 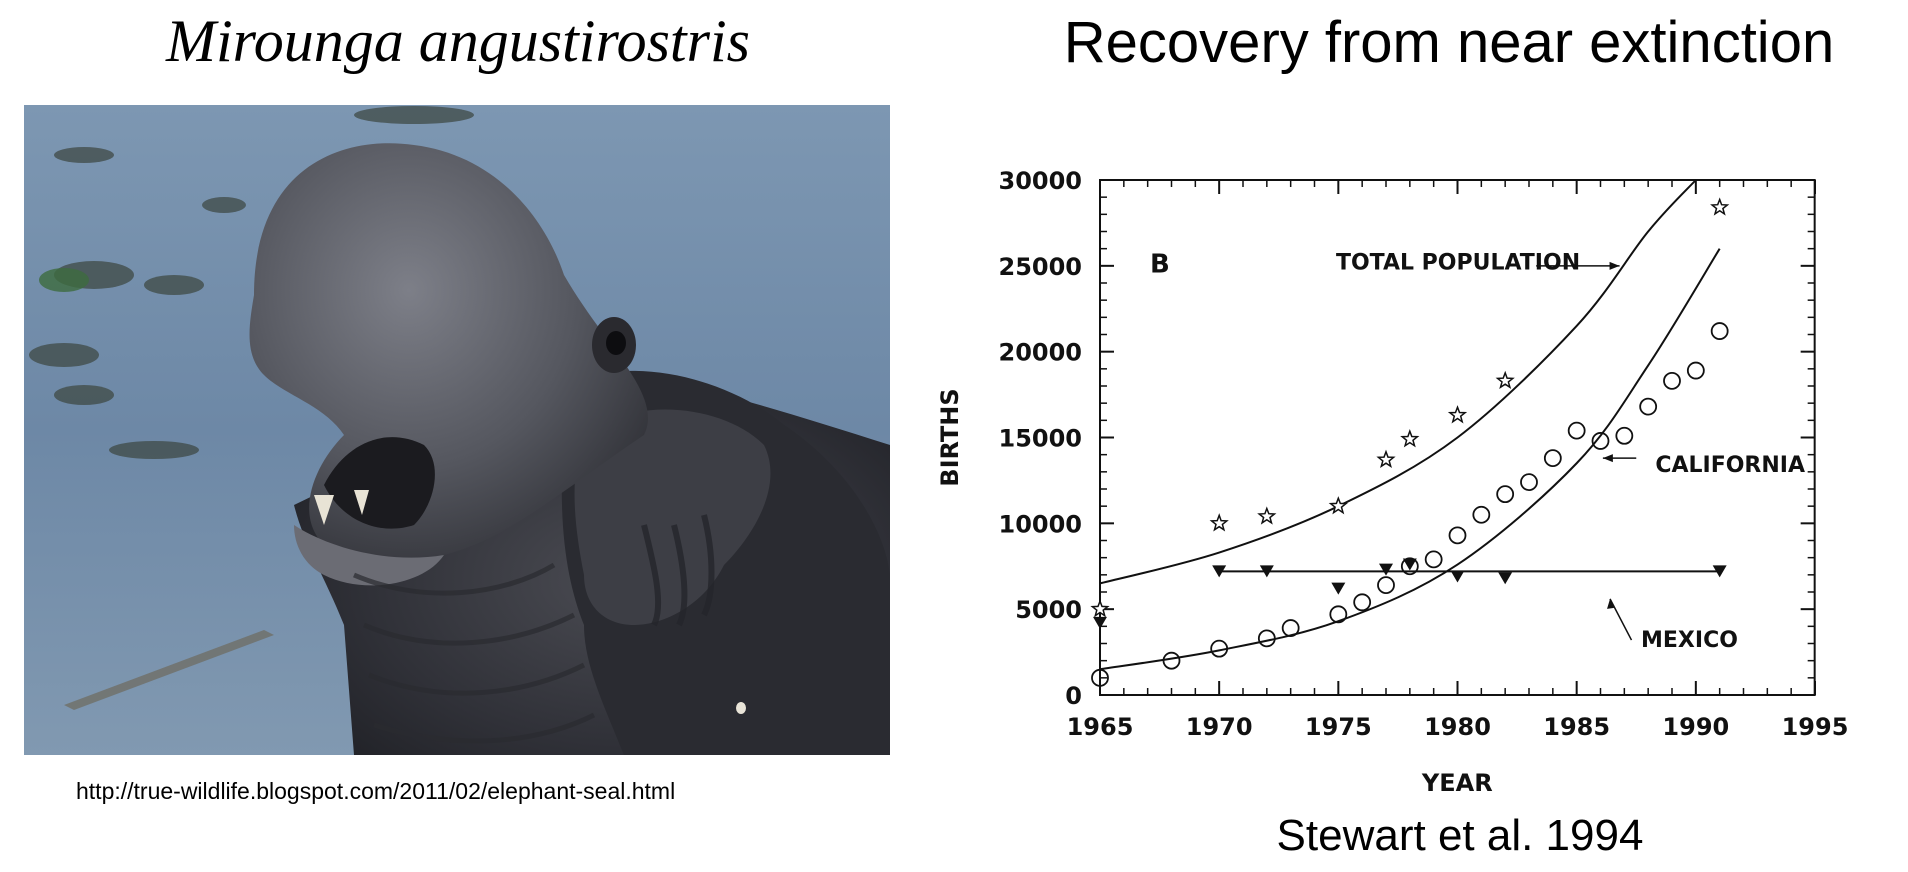 I want to click on species-title: Mirounga angustirostris, so click(x=458, y=41).